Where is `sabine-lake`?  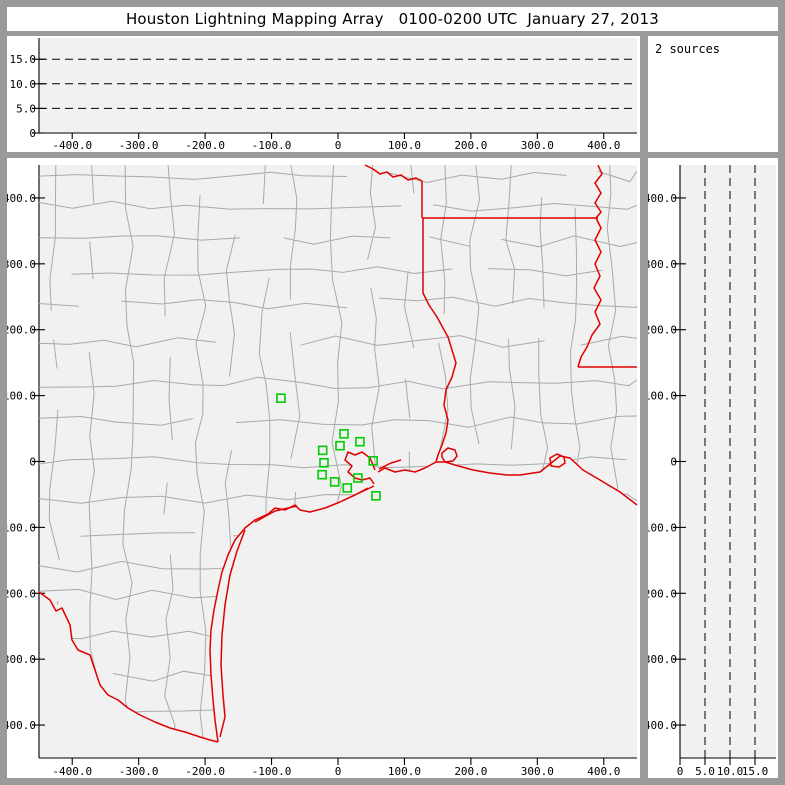
sabine-lake is located at coordinates (449, 455).